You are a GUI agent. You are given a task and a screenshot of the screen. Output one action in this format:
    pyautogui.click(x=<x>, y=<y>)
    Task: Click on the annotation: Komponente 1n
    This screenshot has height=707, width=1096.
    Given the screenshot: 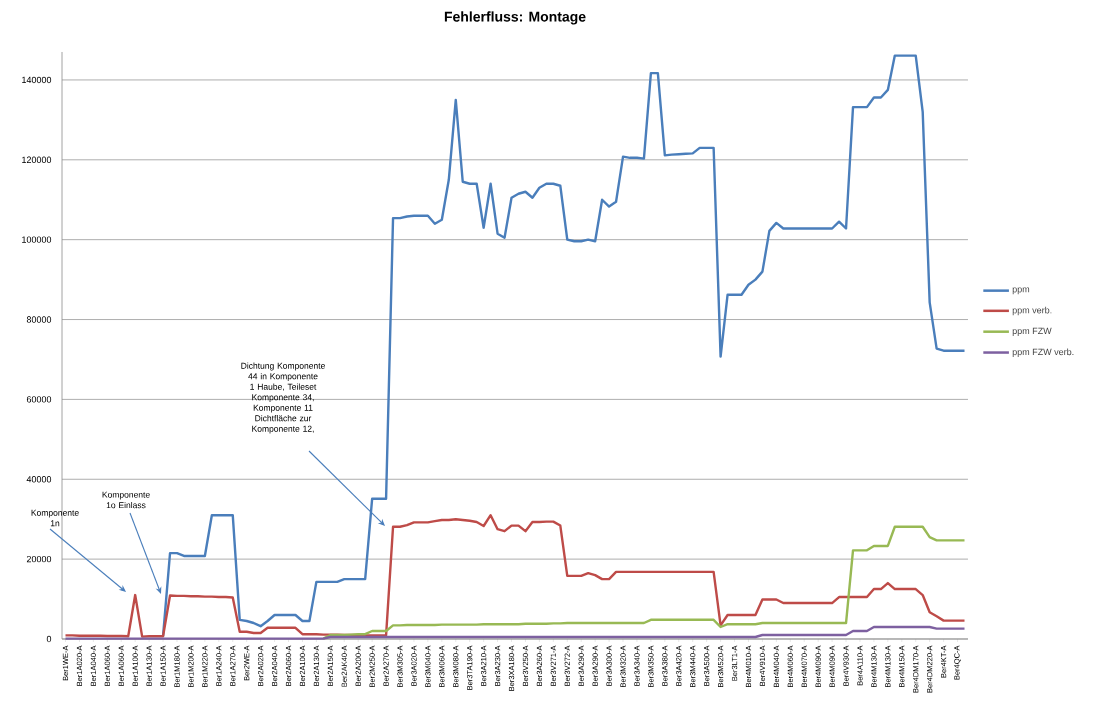 What is the action you would take?
    pyautogui.click(x=55, y=518)
    